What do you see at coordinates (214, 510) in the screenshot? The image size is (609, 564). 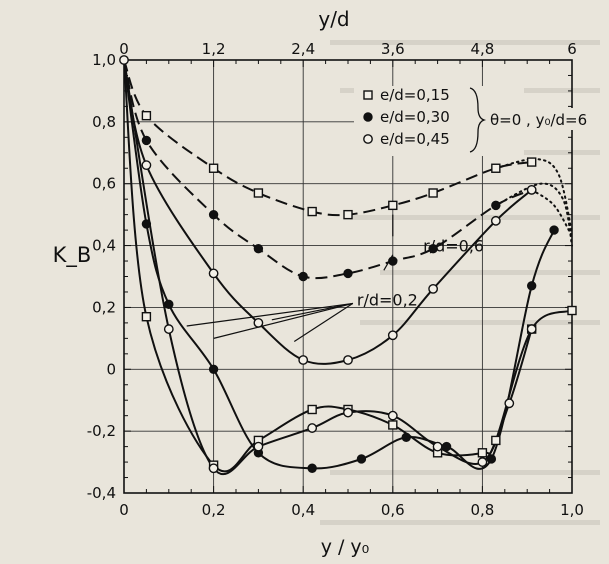 I see `bottom-tick-label: 0,2` at bounding box center [214, 510].